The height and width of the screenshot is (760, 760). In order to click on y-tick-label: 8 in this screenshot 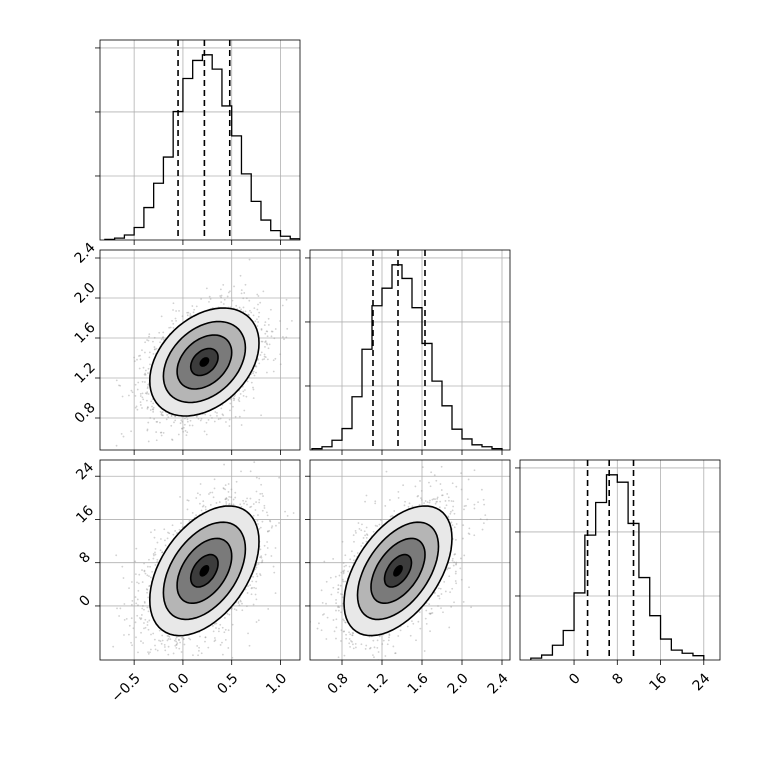, I will do `click(85, 558)`.